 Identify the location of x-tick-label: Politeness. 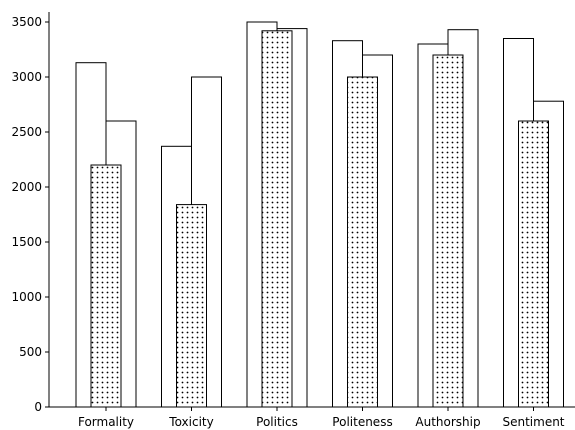
(362, 422).